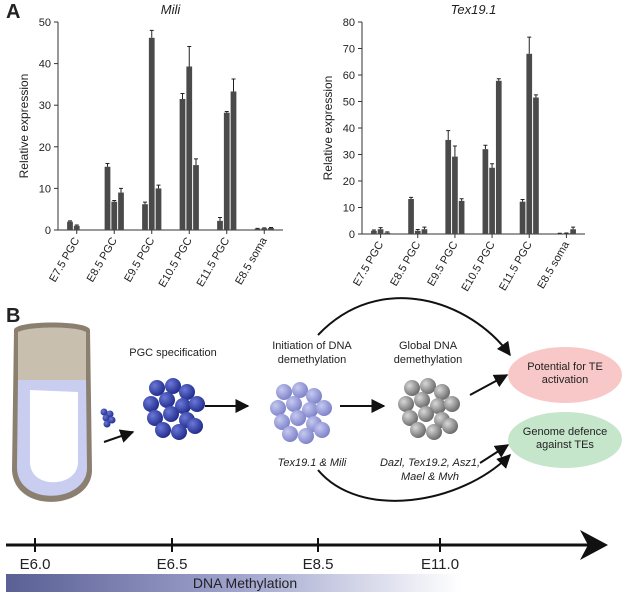 This screenshot has width=625, height=598. I want to click on outcome-label: Potential for TE, so click(565, 367).